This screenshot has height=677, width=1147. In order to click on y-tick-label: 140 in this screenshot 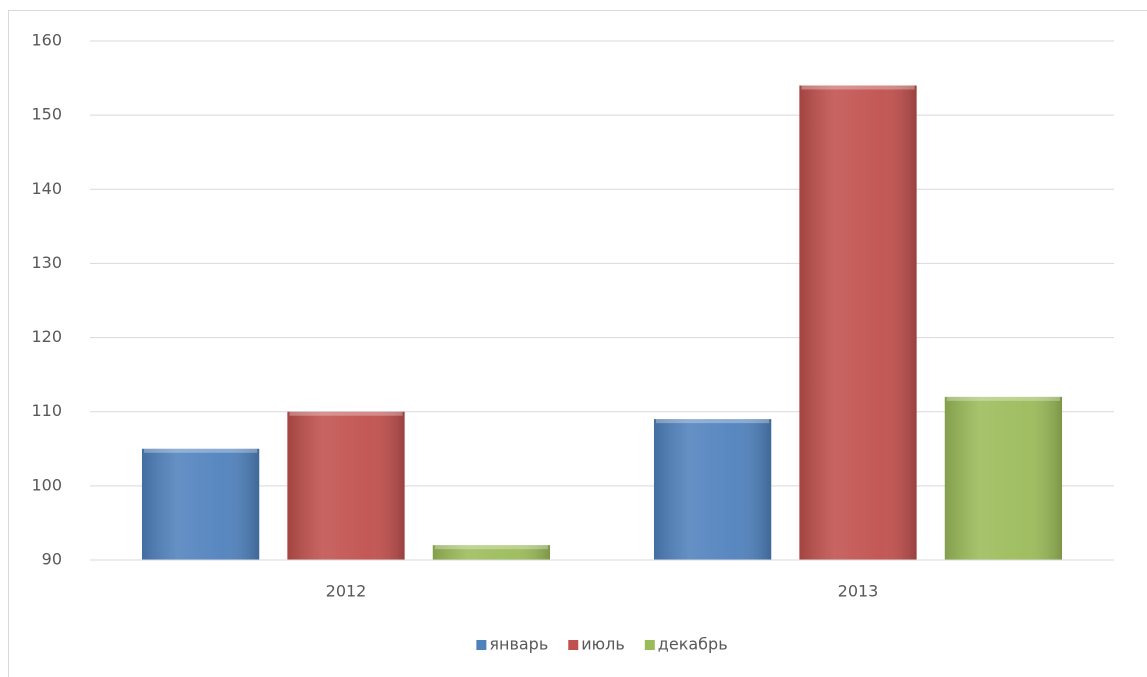, I will do `click(46, 188)`.